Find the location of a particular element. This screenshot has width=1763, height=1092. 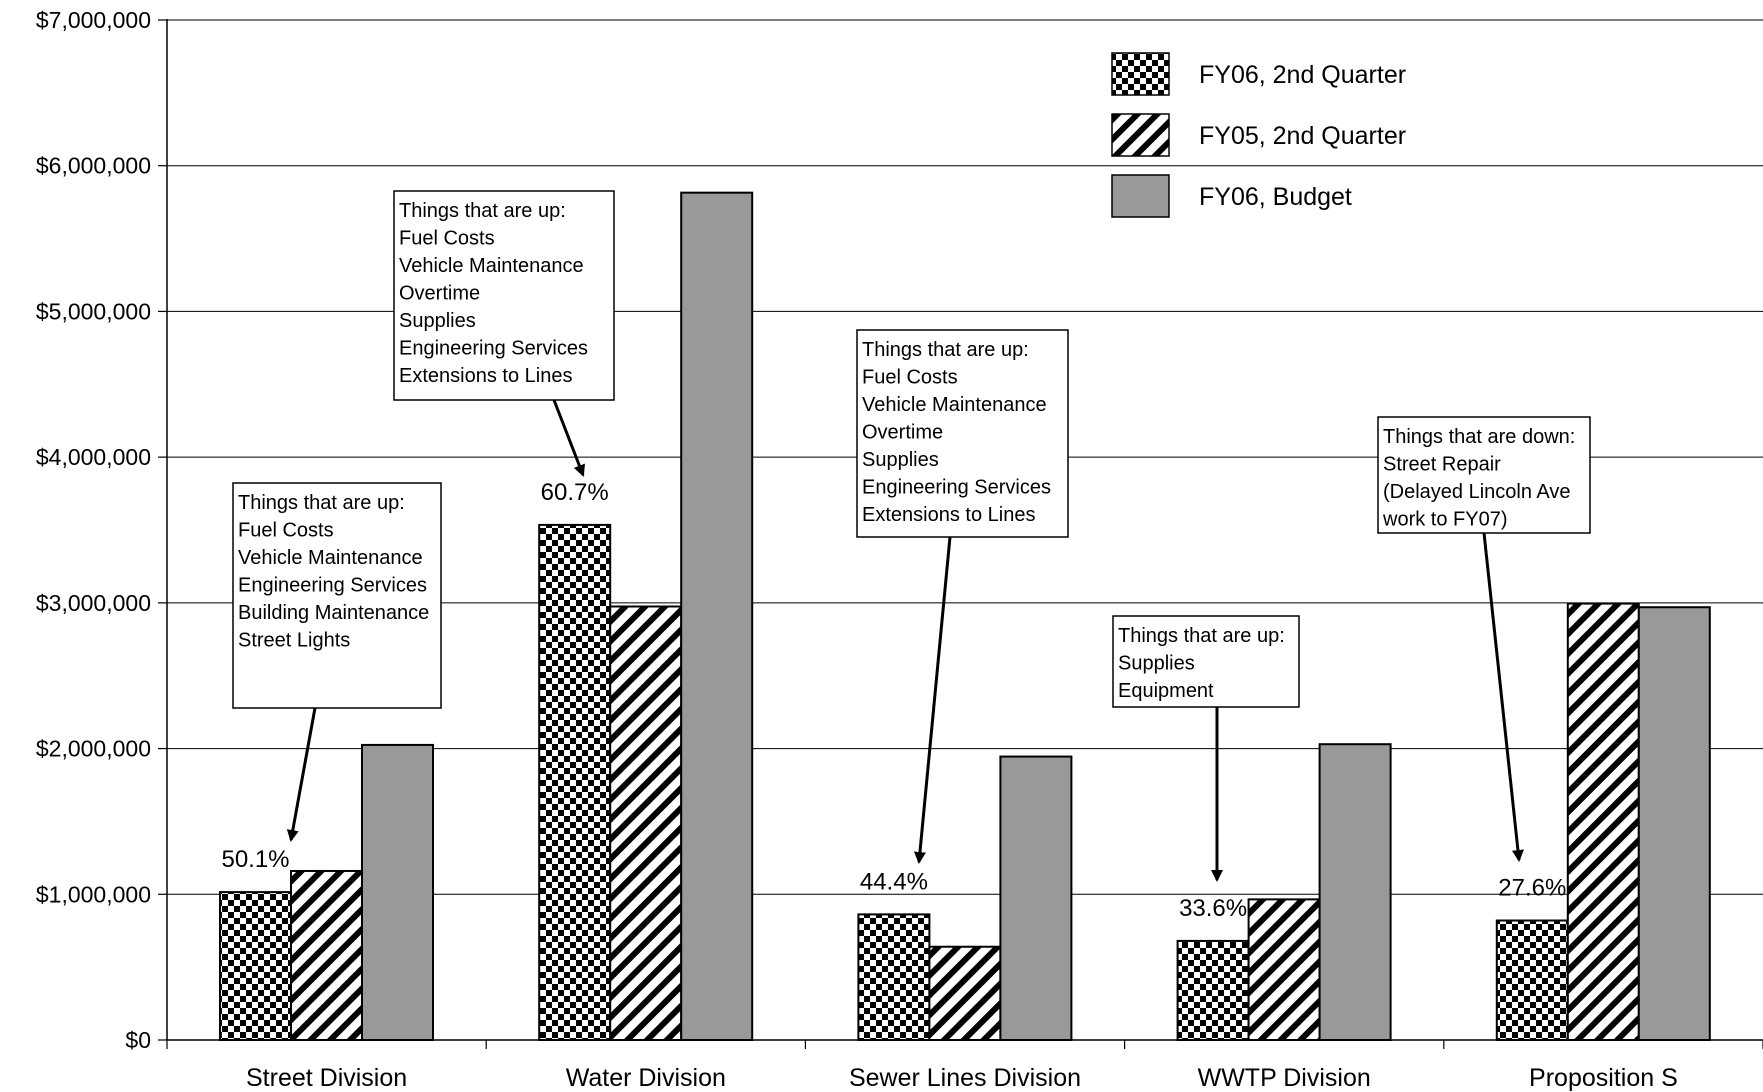

callout-text: (Delayed Lincoln Ave is located at coordinates (1477, 492).